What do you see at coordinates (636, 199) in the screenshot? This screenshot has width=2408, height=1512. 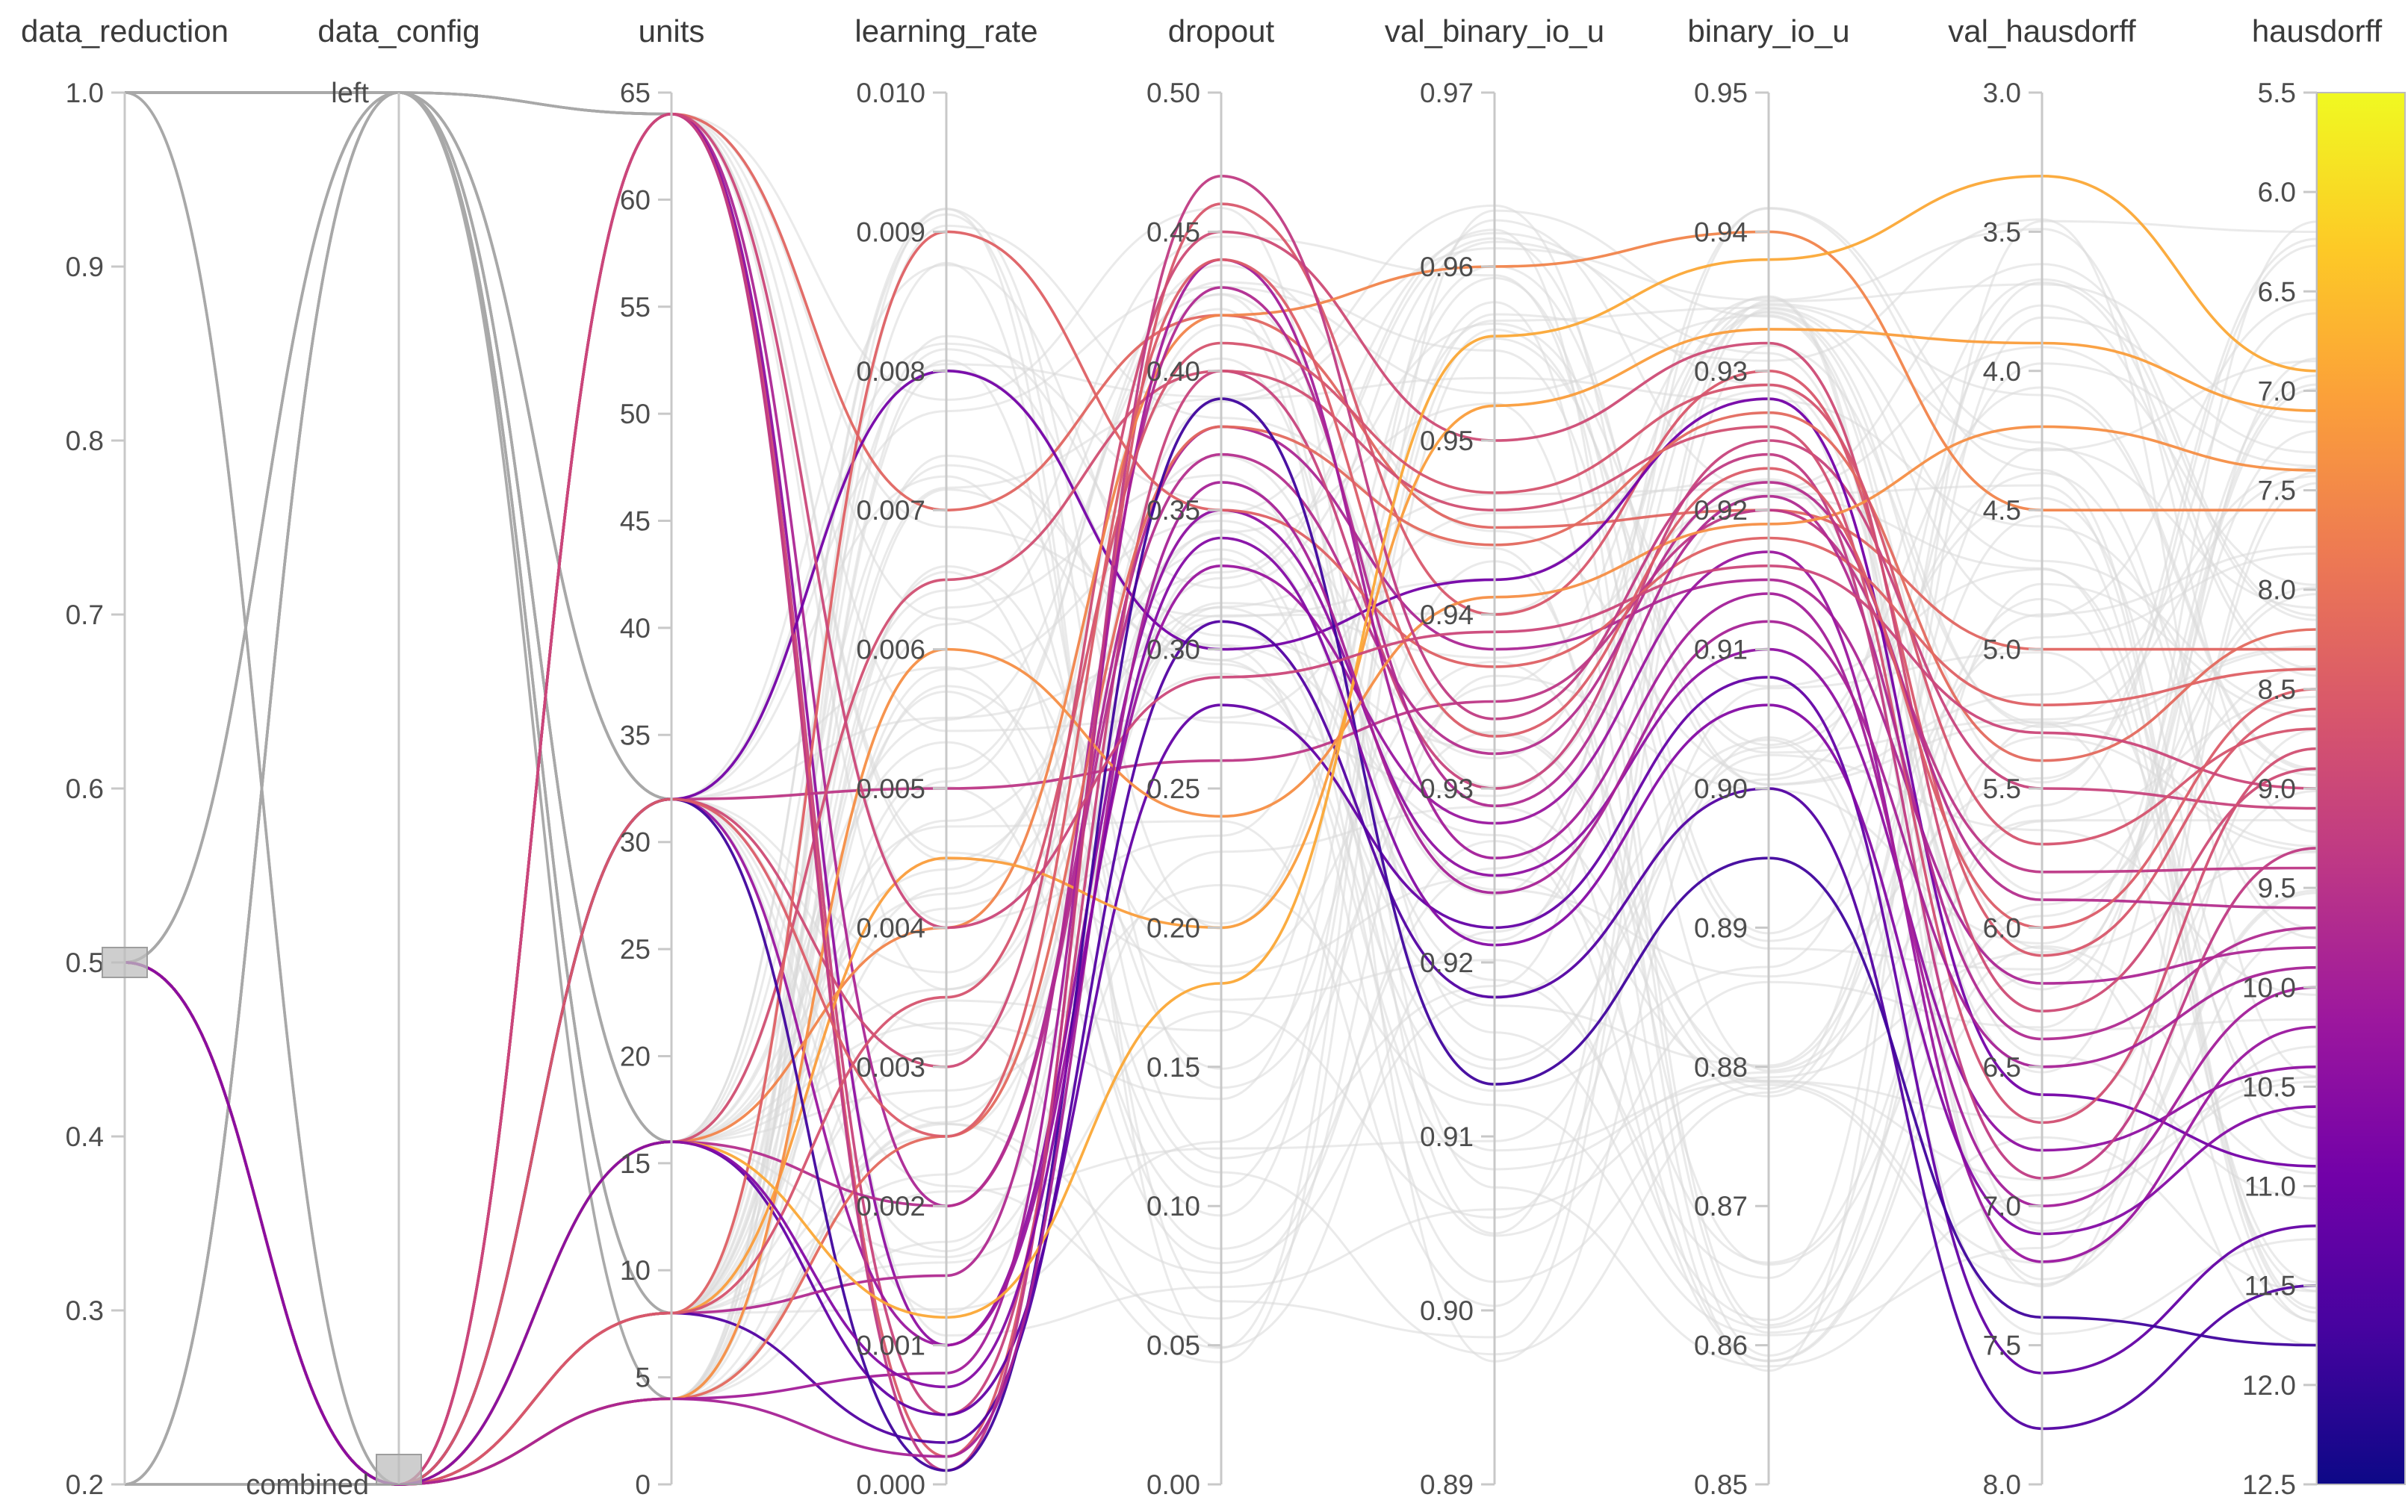 I see `tick-label: 60` at bounding box center [636, 199].